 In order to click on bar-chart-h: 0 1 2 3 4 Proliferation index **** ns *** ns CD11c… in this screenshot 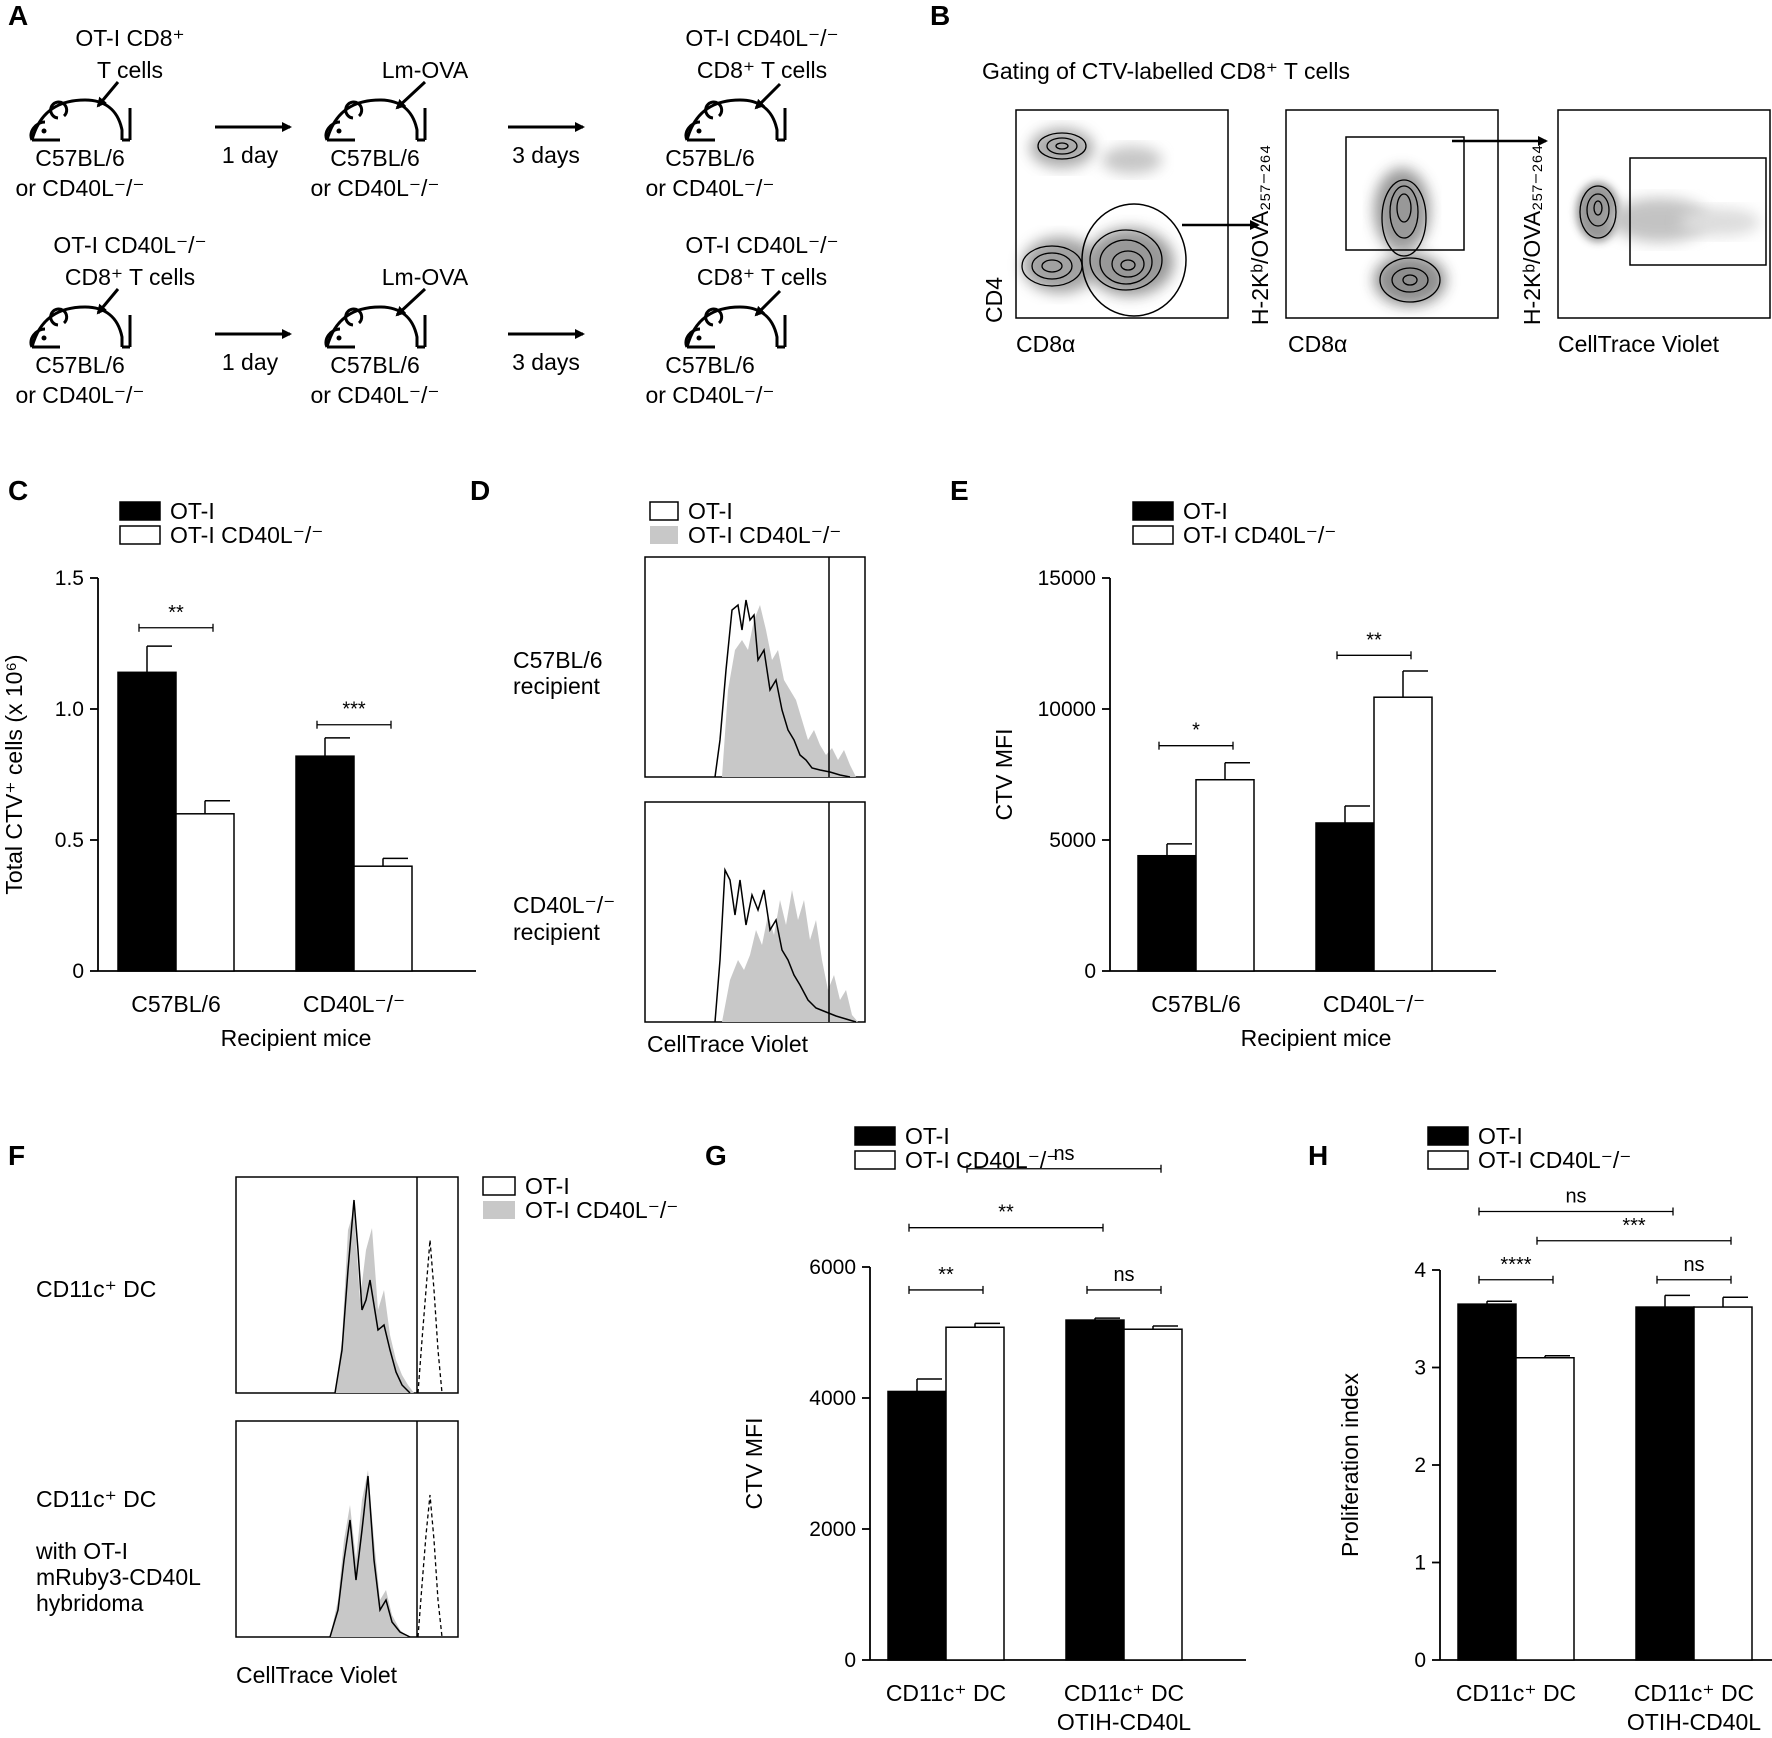, I will do `click(1554, 1429)`.